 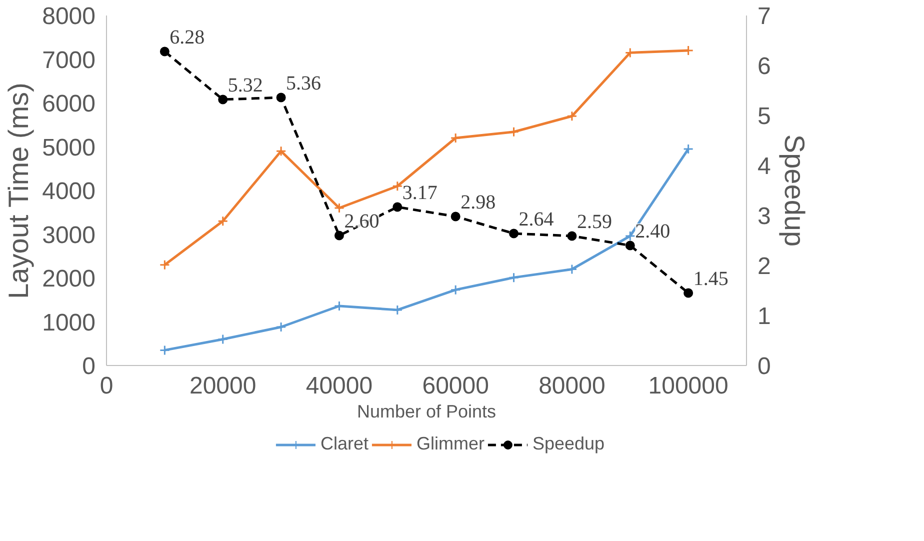 What do you see at coordinates (222, 386) in the screenshot?
I see `x-tick-label: 20000` at bounding box center [222, 386].